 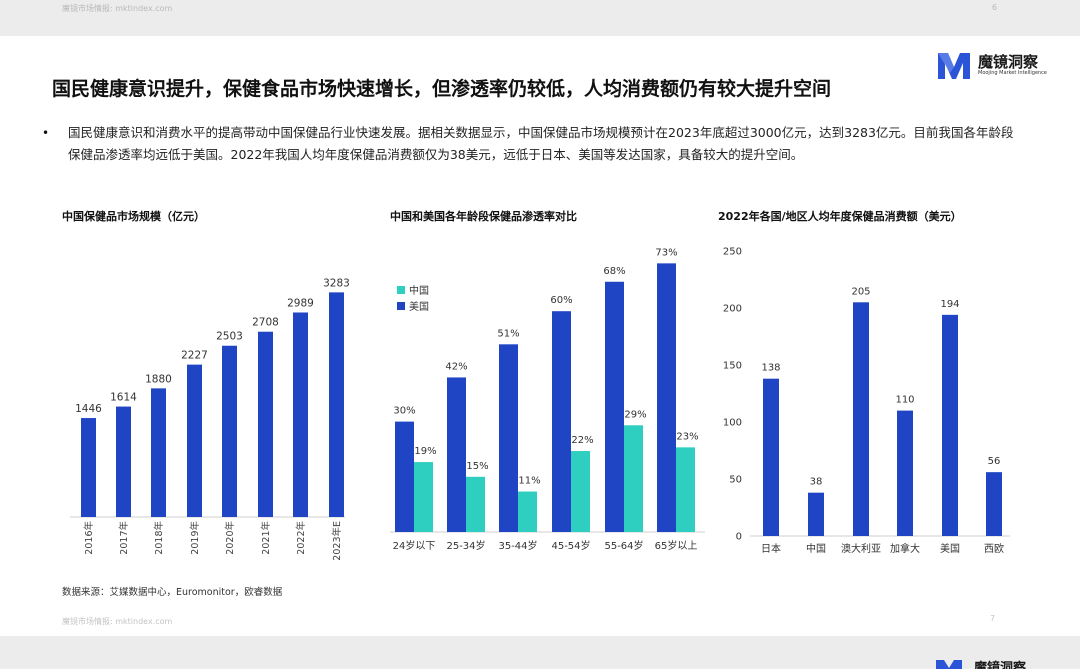 What do you see at coordinates (687, 436) in the screenshot?
I see `chart2-cn-label-5: 23%` at bounding box center [687, 436].